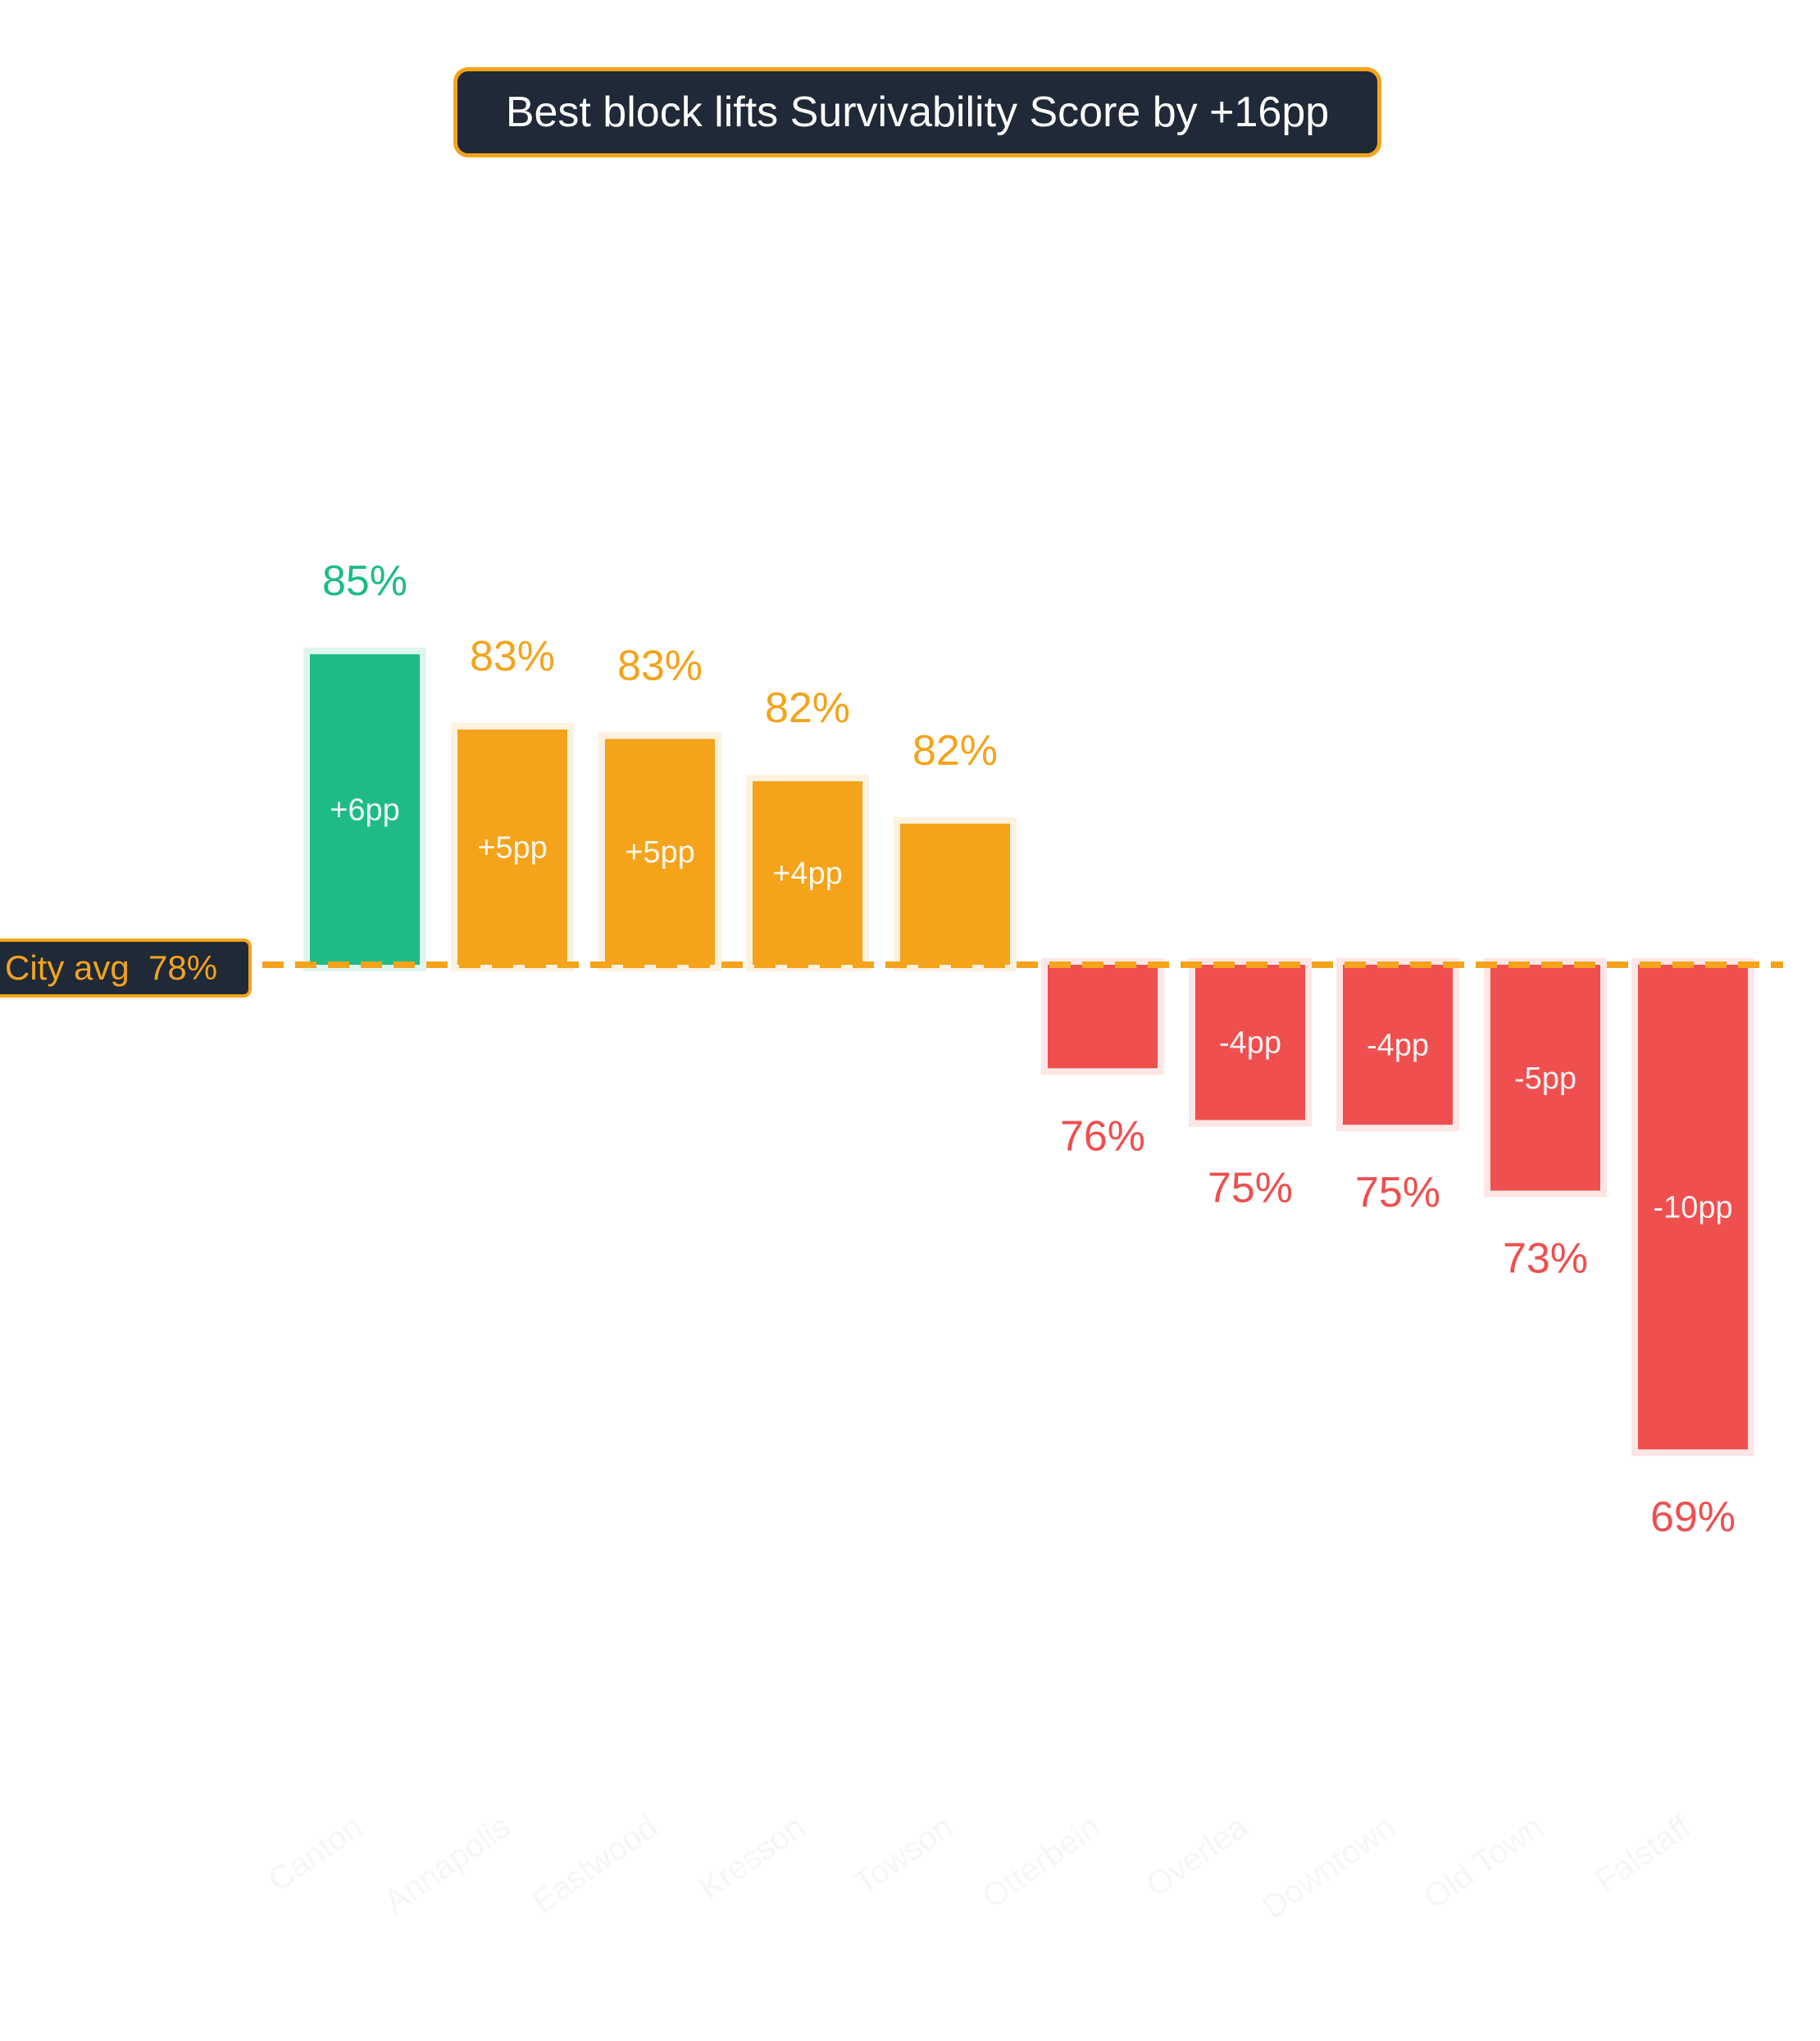 The height and width of the screenshot is (2041, 1820). I want to click on x-tick-label: Overlea, so click(1198, 1856).